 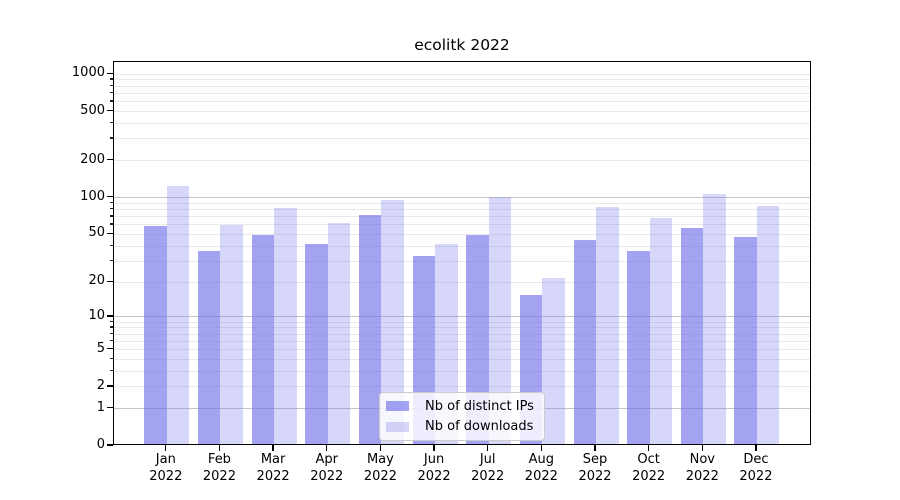 I want to click on y-tick-label-20: 20, so click(x=96, y=281).